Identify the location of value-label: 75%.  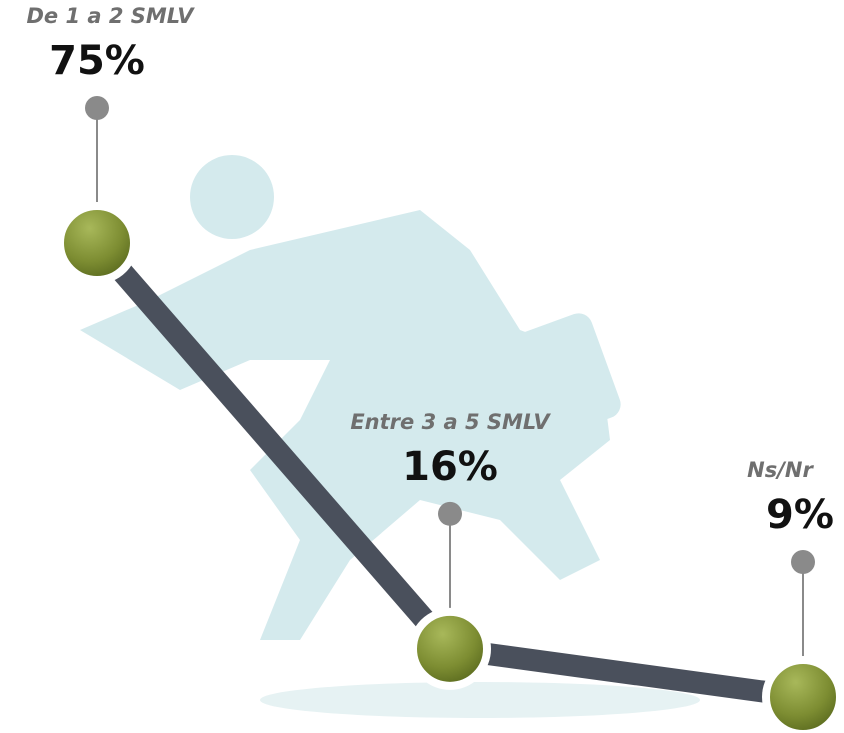
(97, 61).